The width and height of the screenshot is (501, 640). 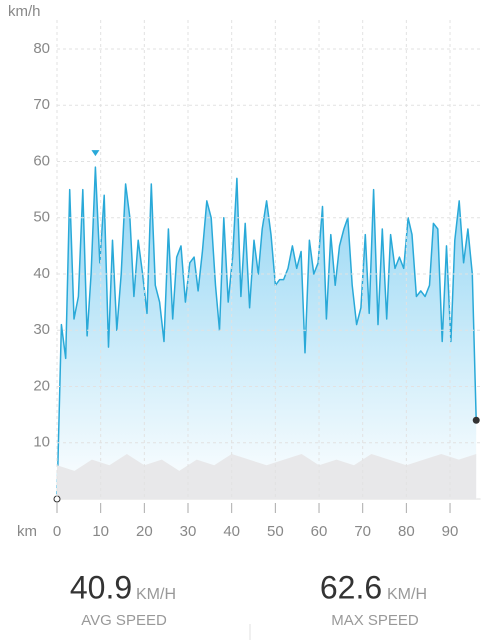 I want to click on x-axis-label: km, so click(x=27, y=531).